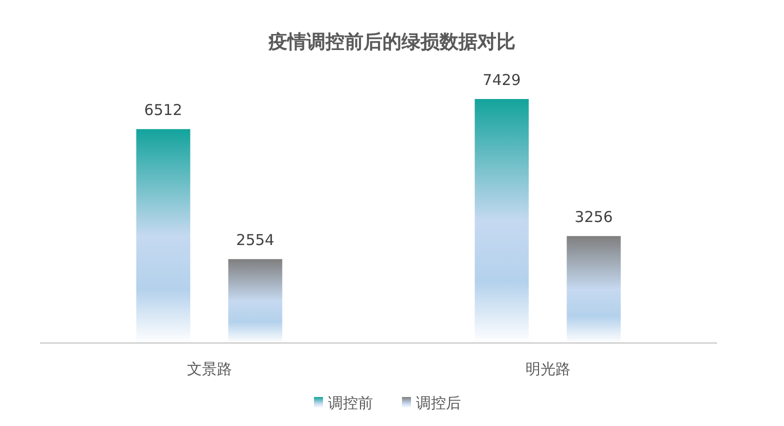 The width and height of the screenshot is (784, 426). What do you see at coordinates (438, 403) in the screenshot?
I see `legend-label: 调控后` at bounding box center [438, 403].